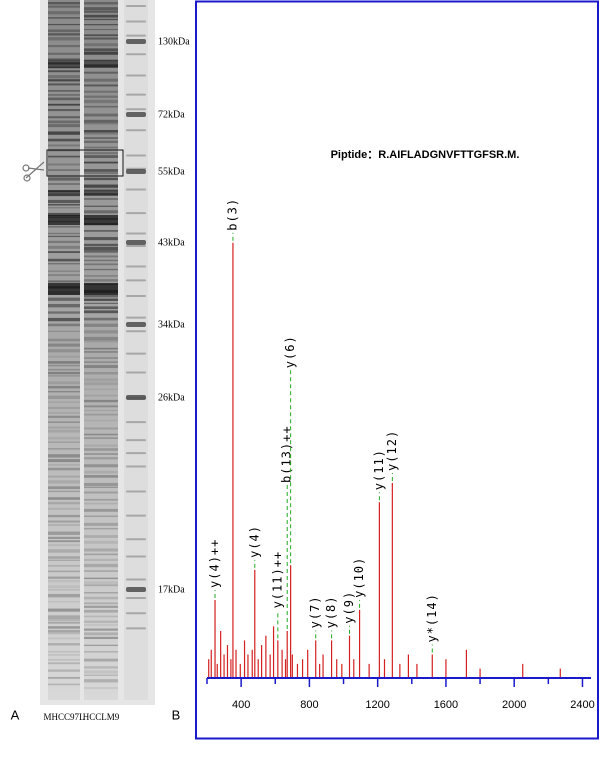  I want to click on peak-label: y(8), so click(331, 611).